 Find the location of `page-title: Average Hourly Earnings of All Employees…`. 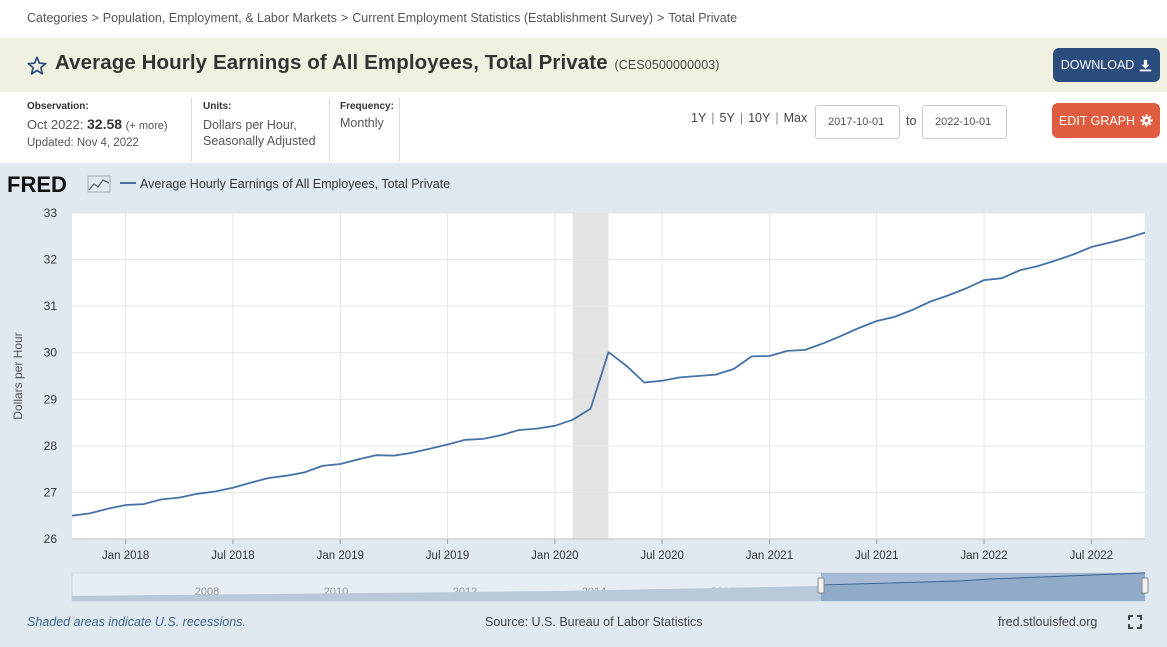

page-title: Average Hourly Earnings of All Employees… is located at coordinates (387, 63).